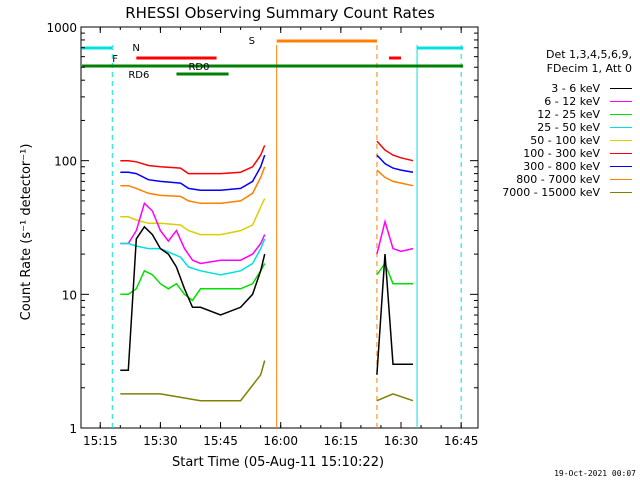 The height and width of the screenshot is (480, 640). I want to click on x-tick-label: 15:45, so click(220, 441).